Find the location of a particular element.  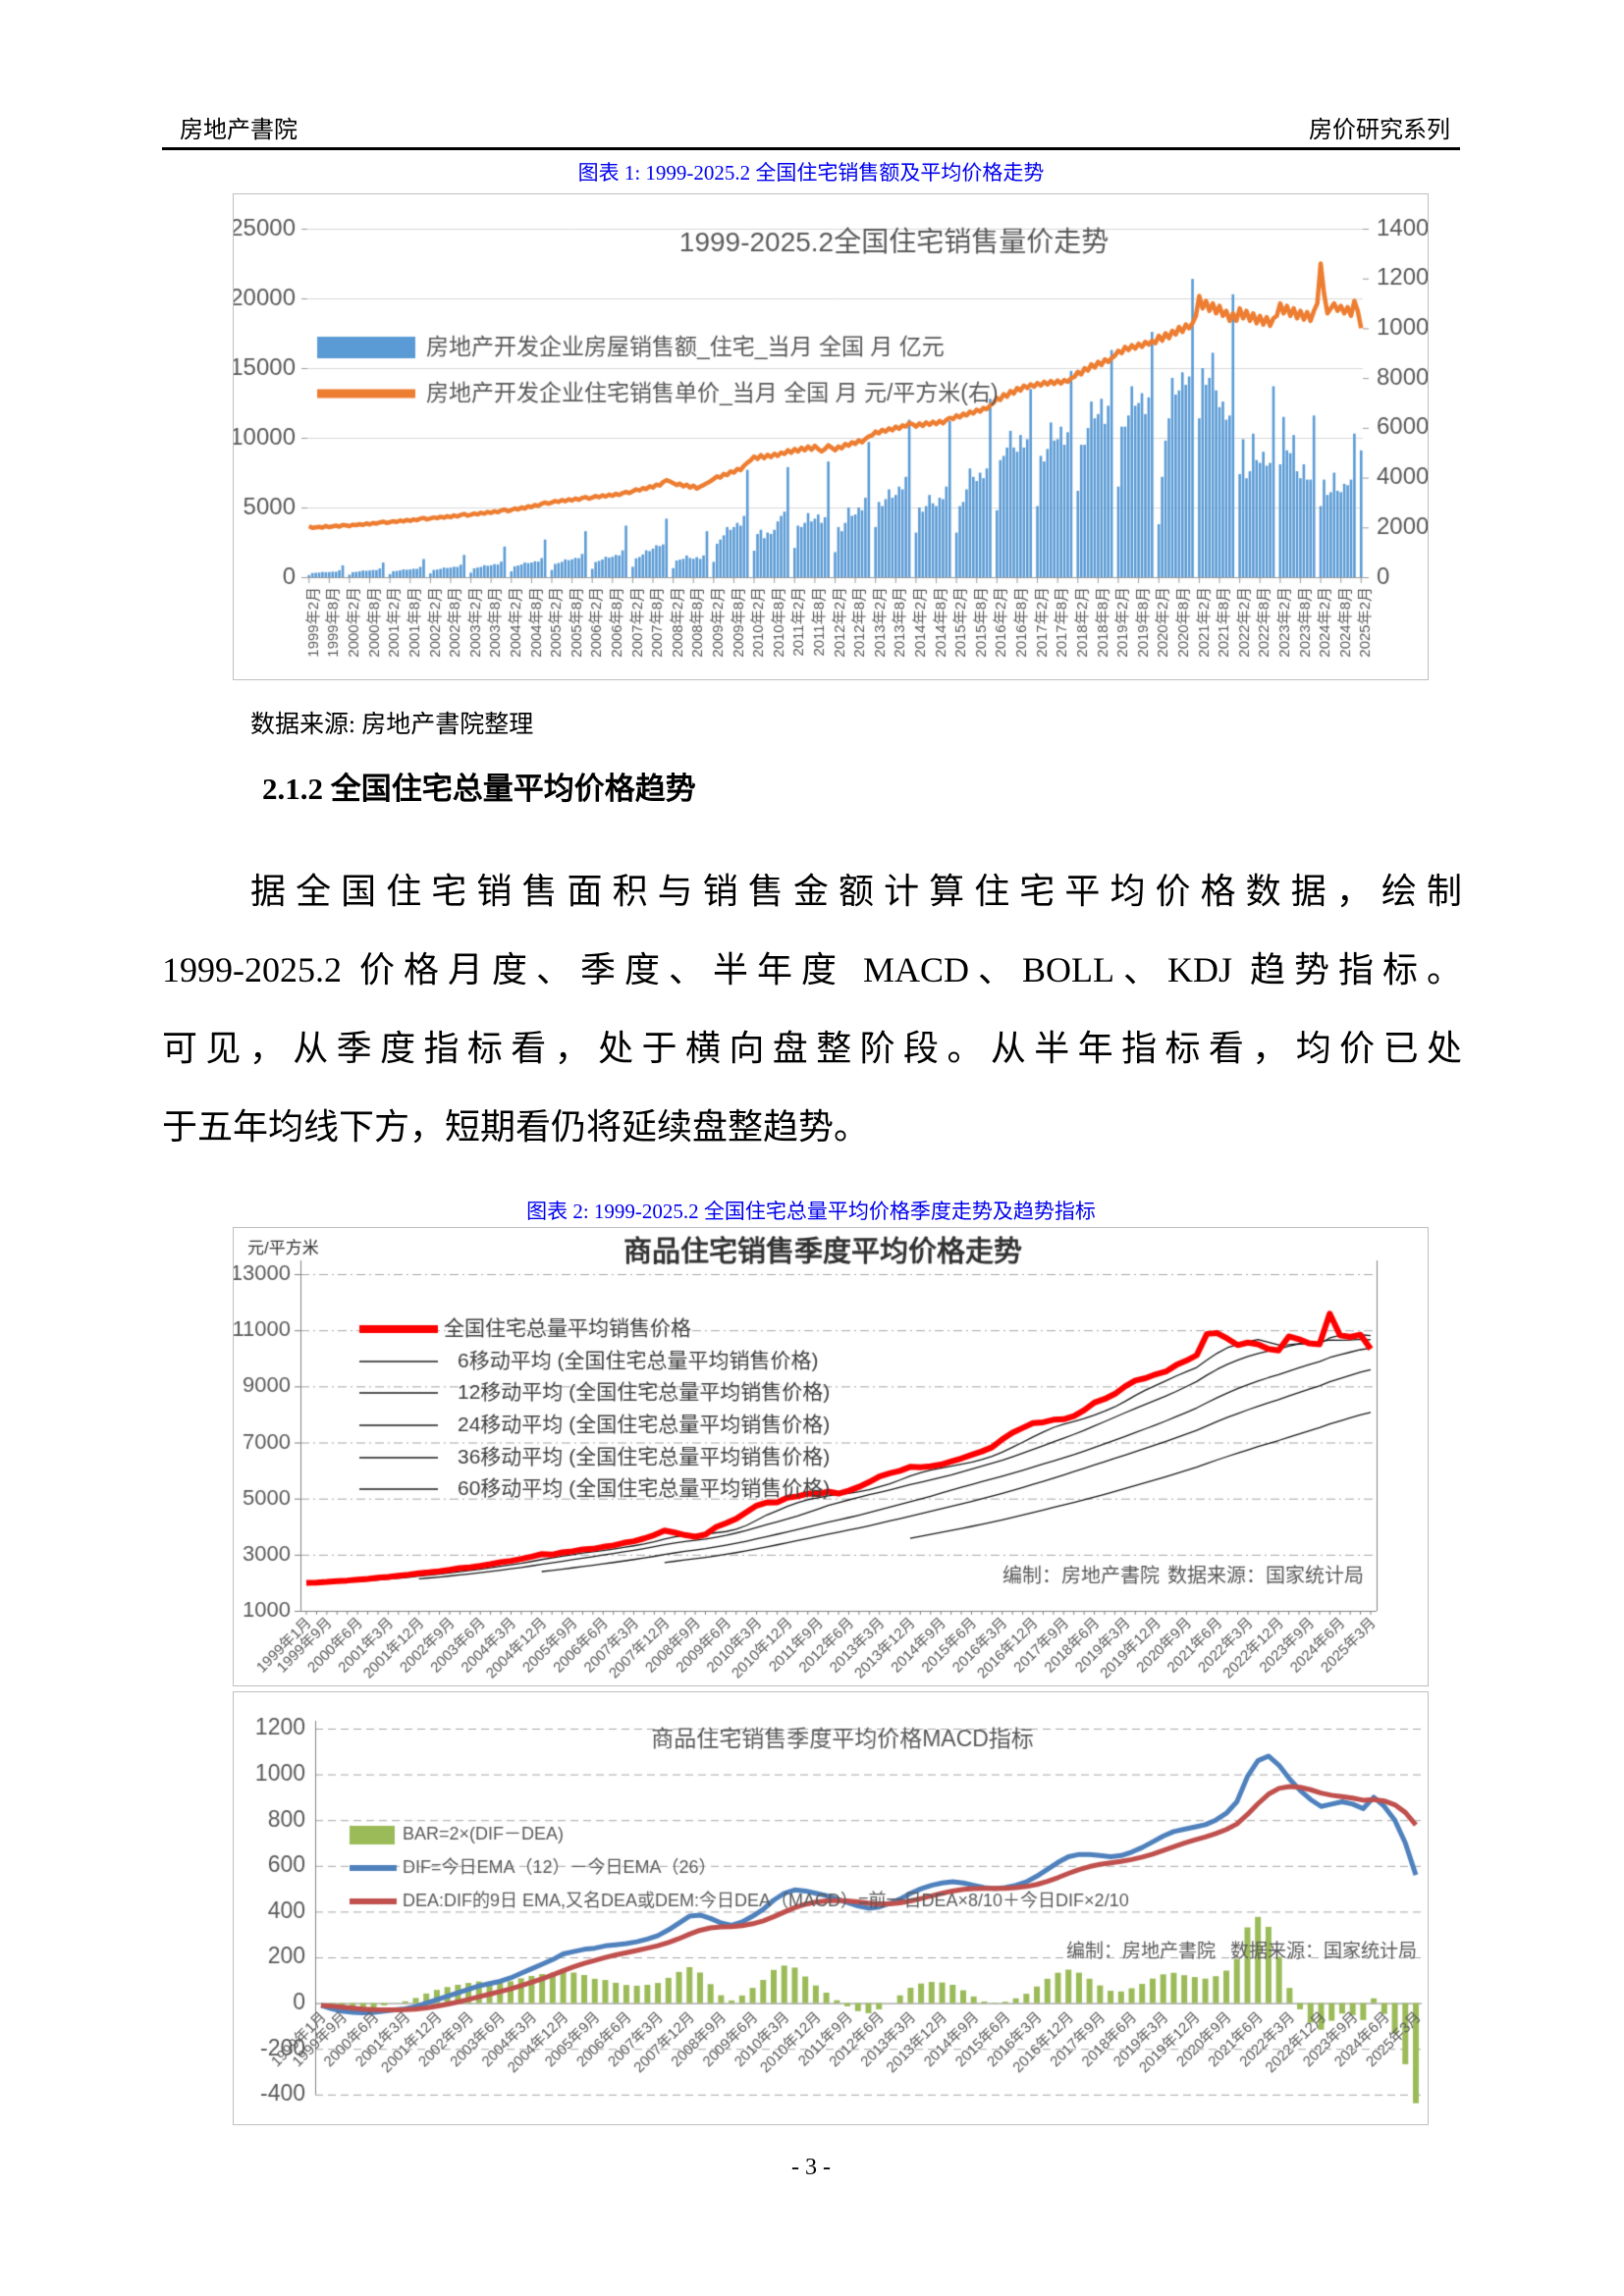

header-right: 房价研究系列 is located at coordinates (1379, 130).